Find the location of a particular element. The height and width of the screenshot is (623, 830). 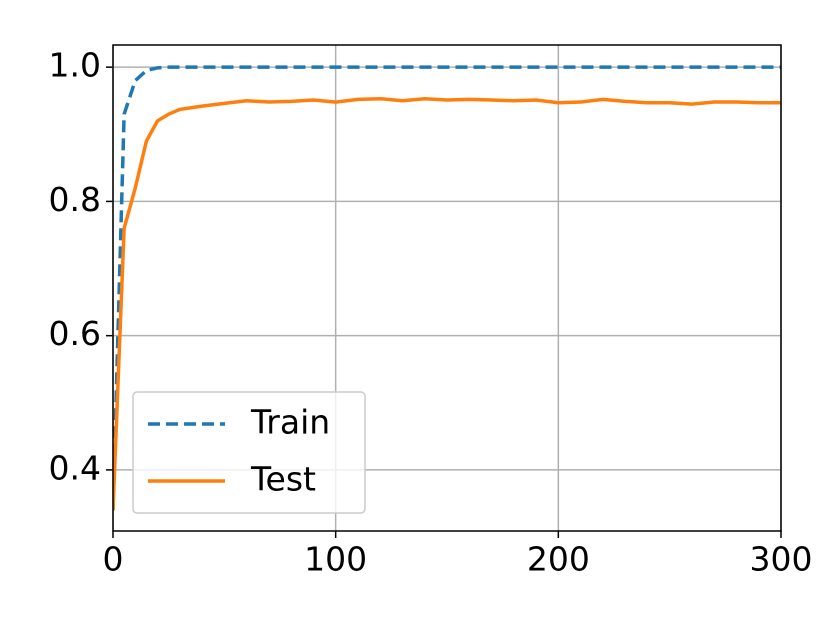

y-tick-label: 0.8 is located at coordinates (75, 199).